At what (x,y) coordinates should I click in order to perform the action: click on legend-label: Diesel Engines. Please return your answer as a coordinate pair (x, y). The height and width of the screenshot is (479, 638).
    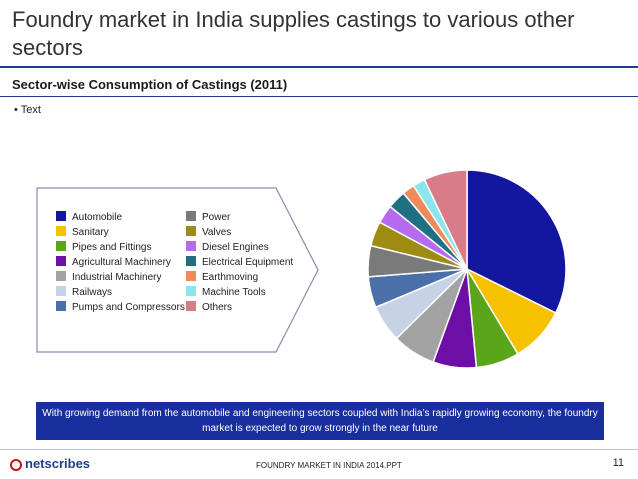
    Looking at the image, I should click on (235, 247).